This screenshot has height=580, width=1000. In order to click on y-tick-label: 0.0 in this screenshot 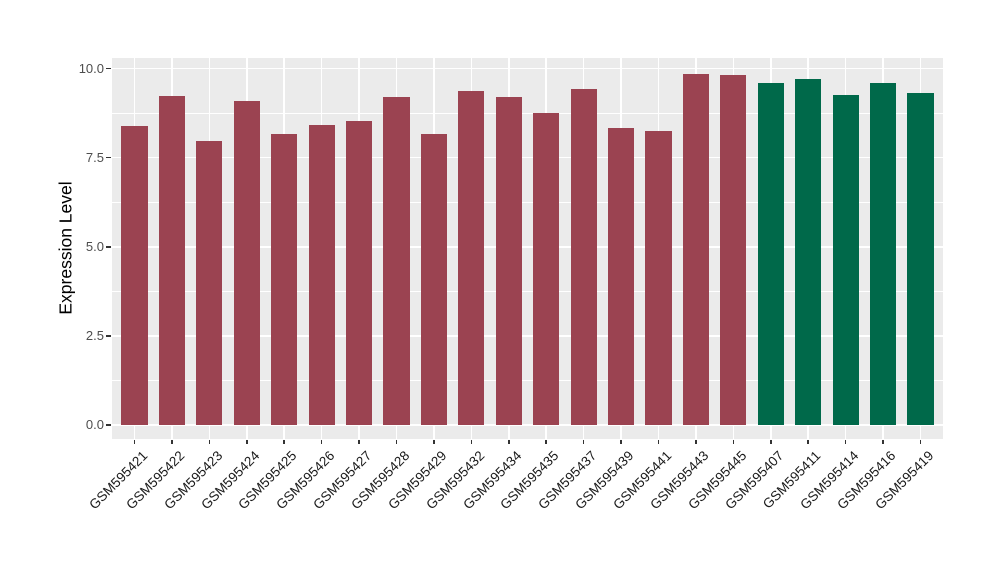, I will do `click(94, 424)`.